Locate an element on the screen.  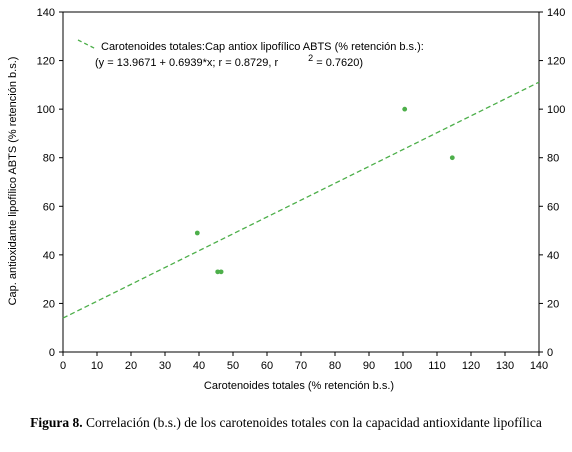
y-tick-label-left: 40 is located at coordinates (49, 256).